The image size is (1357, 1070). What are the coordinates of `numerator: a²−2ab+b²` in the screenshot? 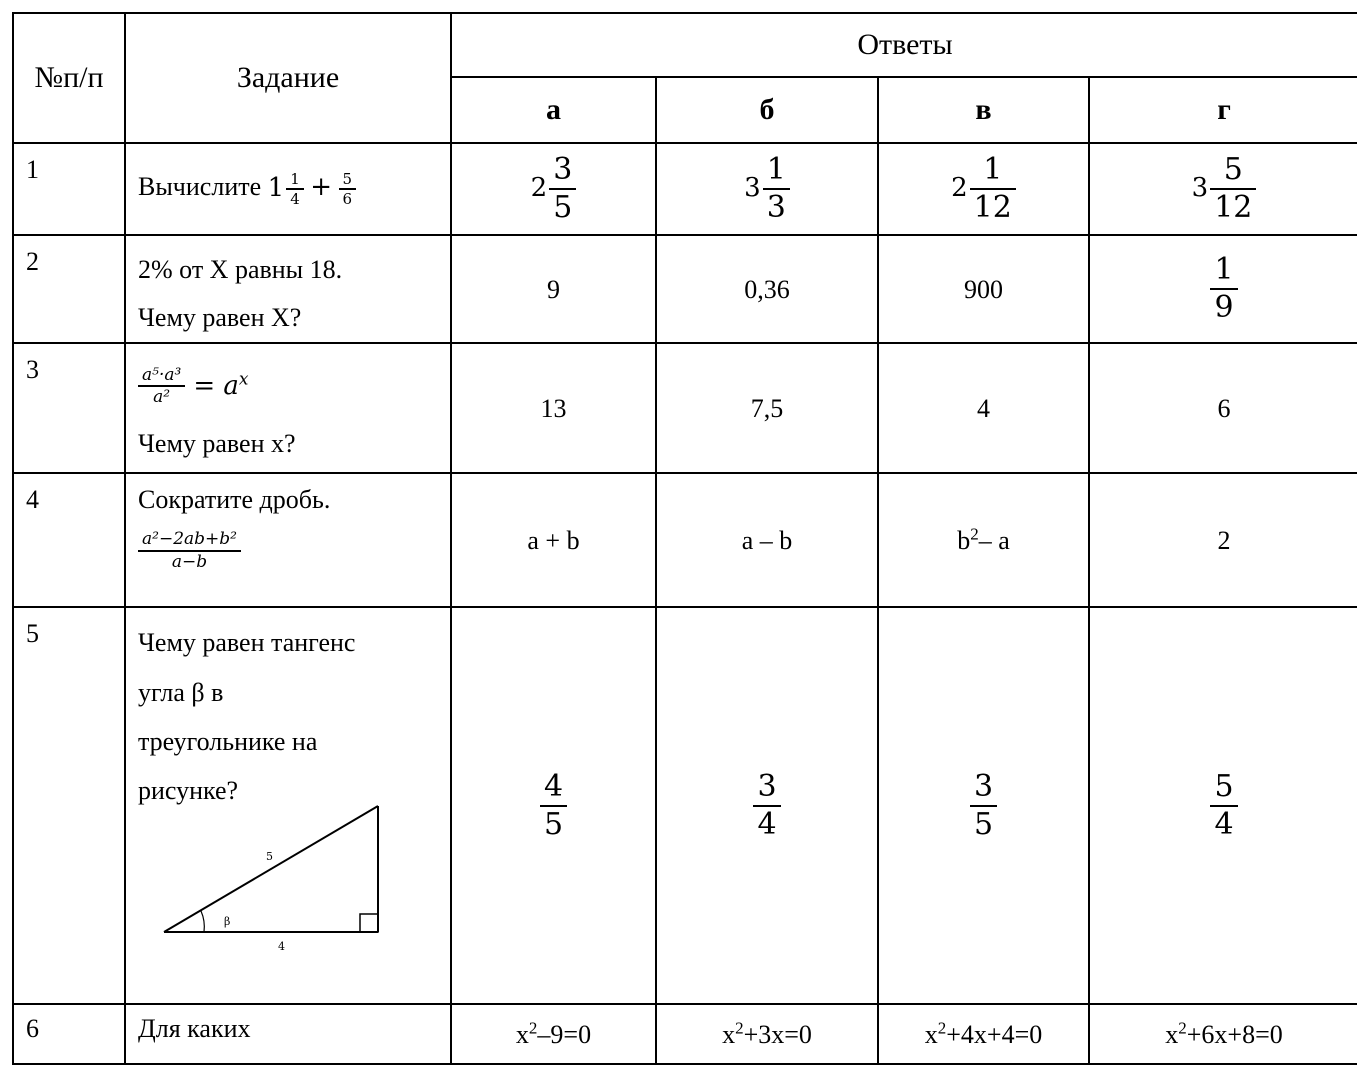 It's located at (189, 539).